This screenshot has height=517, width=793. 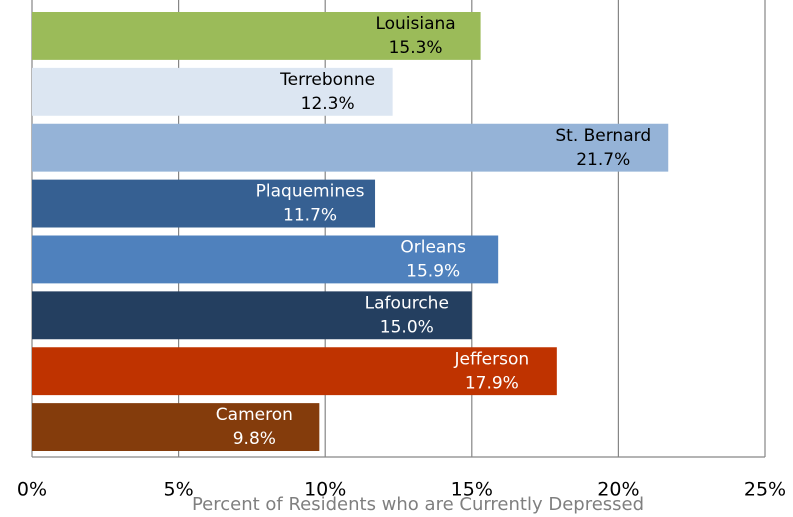 What do you see at coordinates (416, 48) in the screenshot?
I see `value-label: 15.3%` at bounding box center [416, 48].